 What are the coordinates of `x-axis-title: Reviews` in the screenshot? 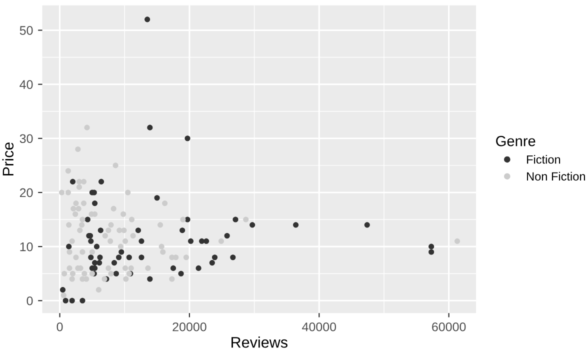 It's located at (260, 342).